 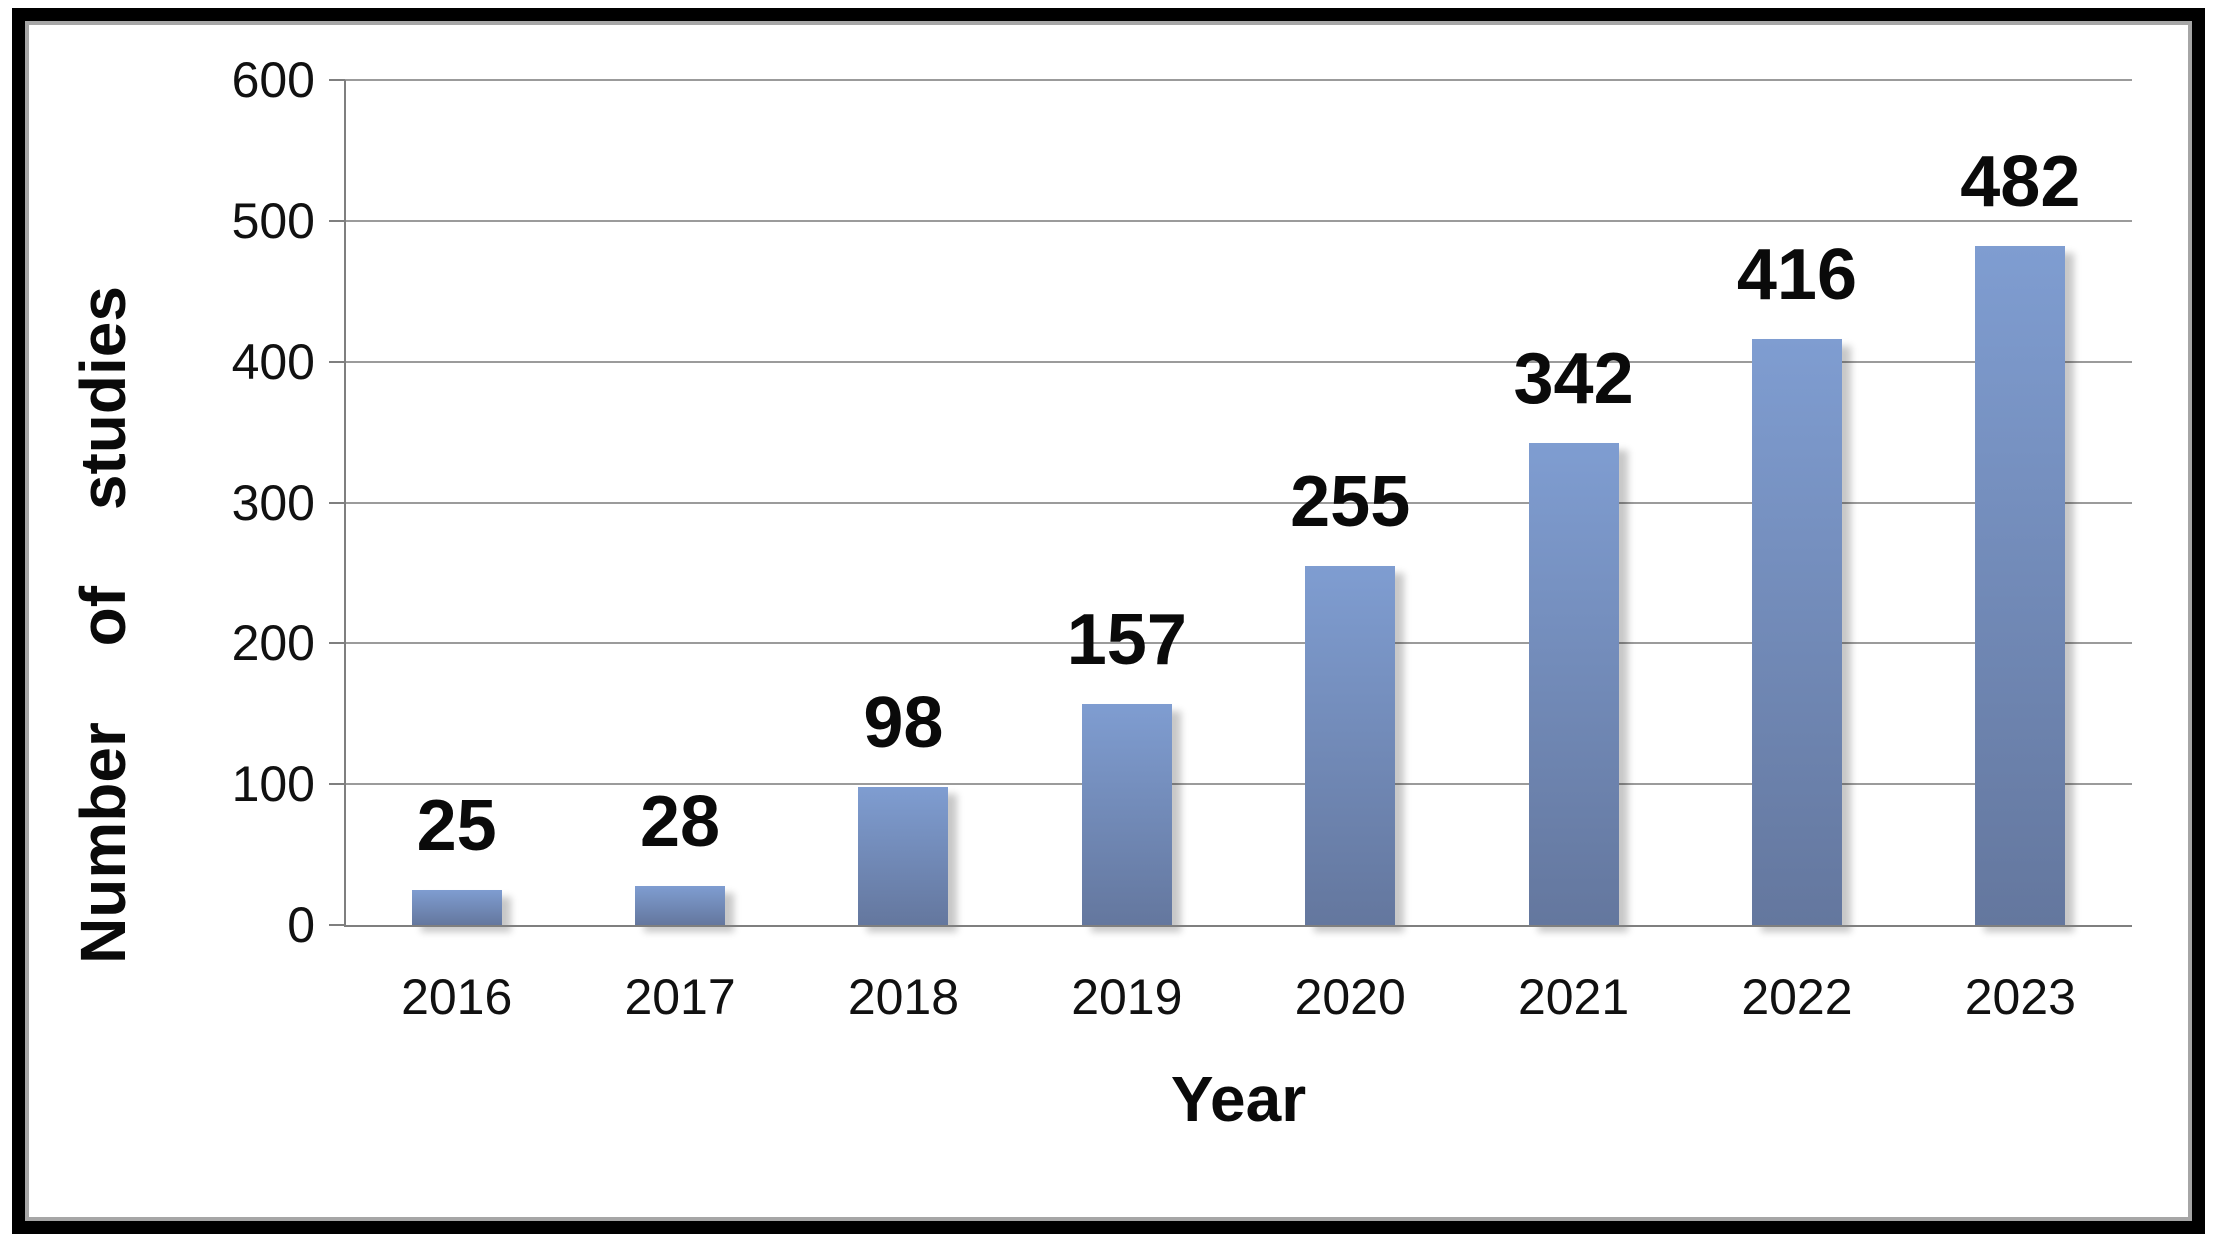 I want to click on y-tick-label-100: 100, so click(x=273, y=784).